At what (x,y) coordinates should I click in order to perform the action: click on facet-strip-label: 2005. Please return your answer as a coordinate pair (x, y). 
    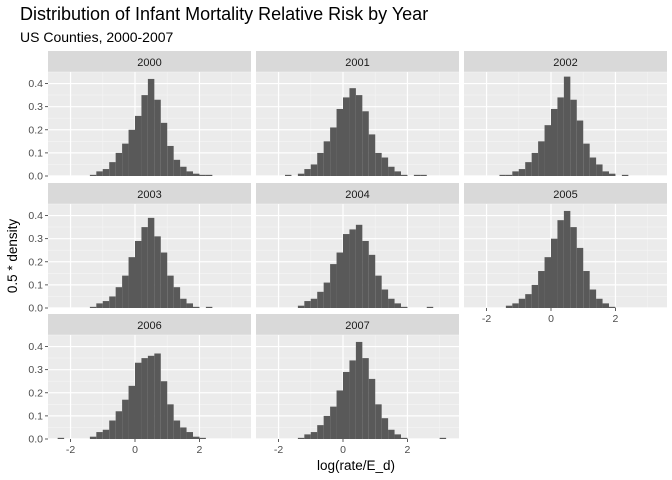
    Looking at the image, I should click on (565, 195).